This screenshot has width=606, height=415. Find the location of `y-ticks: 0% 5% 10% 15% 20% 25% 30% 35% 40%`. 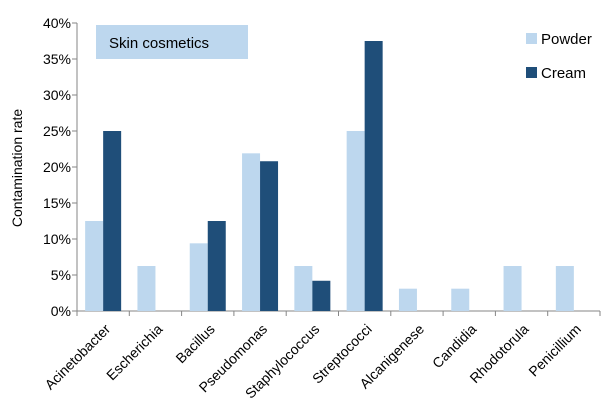

y-ticks: 0% 5% 10% 15% 20% 25% 30% 35% 40% is located at coordinates (60, 167).